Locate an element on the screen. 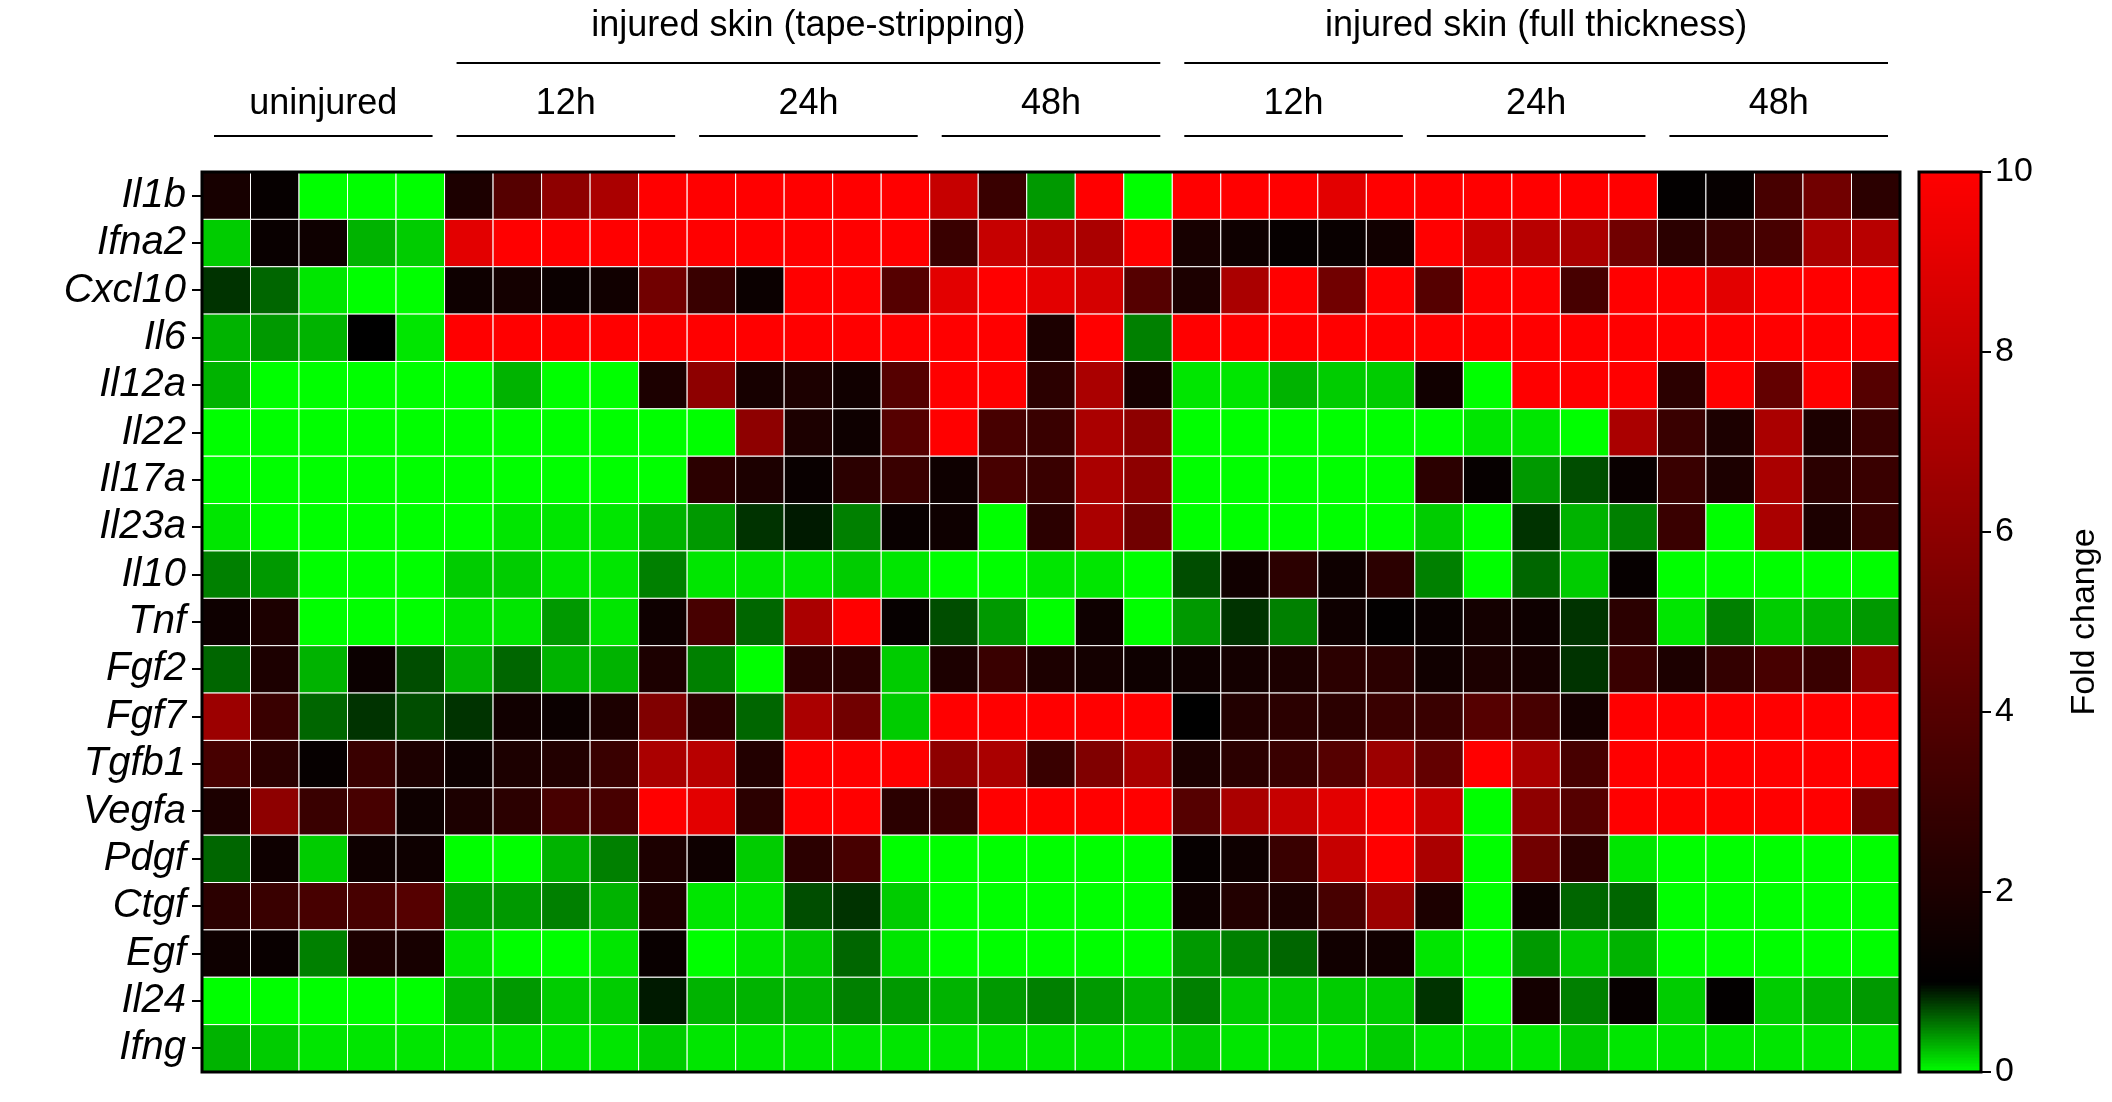 The image size is (2112, 1102). y-tick-label: Il1b is located at coordinates (153, 192).